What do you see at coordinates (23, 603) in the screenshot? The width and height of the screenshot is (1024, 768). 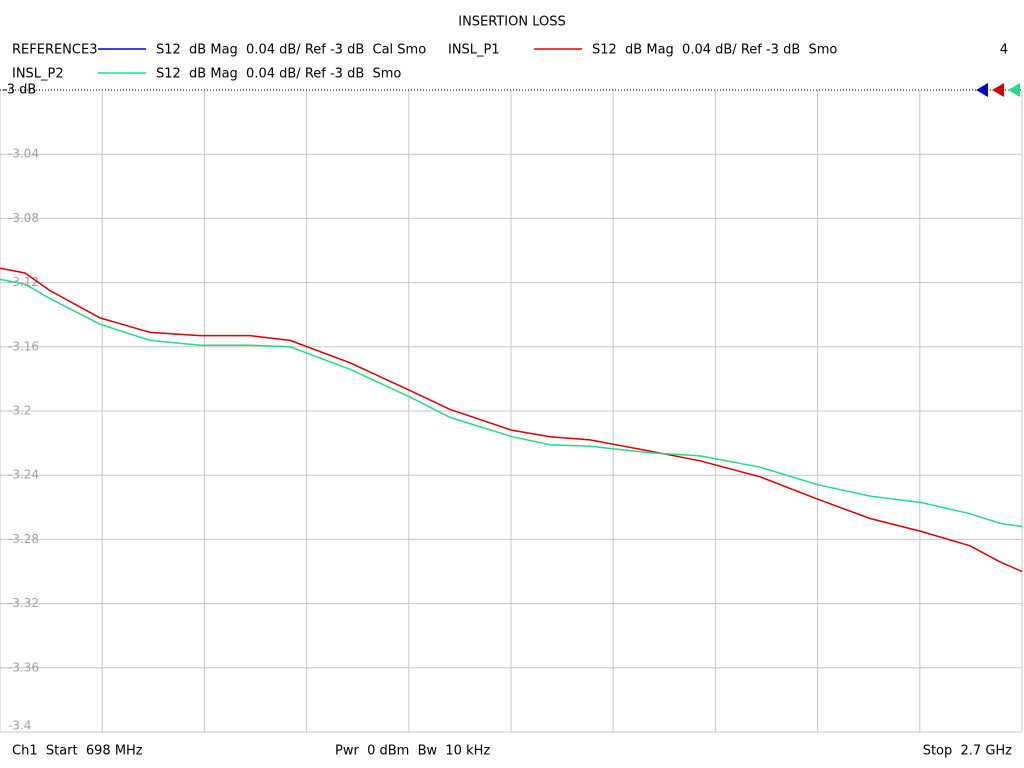 I see `y-tick-label: -3.32` at bounding box center [23, 603].